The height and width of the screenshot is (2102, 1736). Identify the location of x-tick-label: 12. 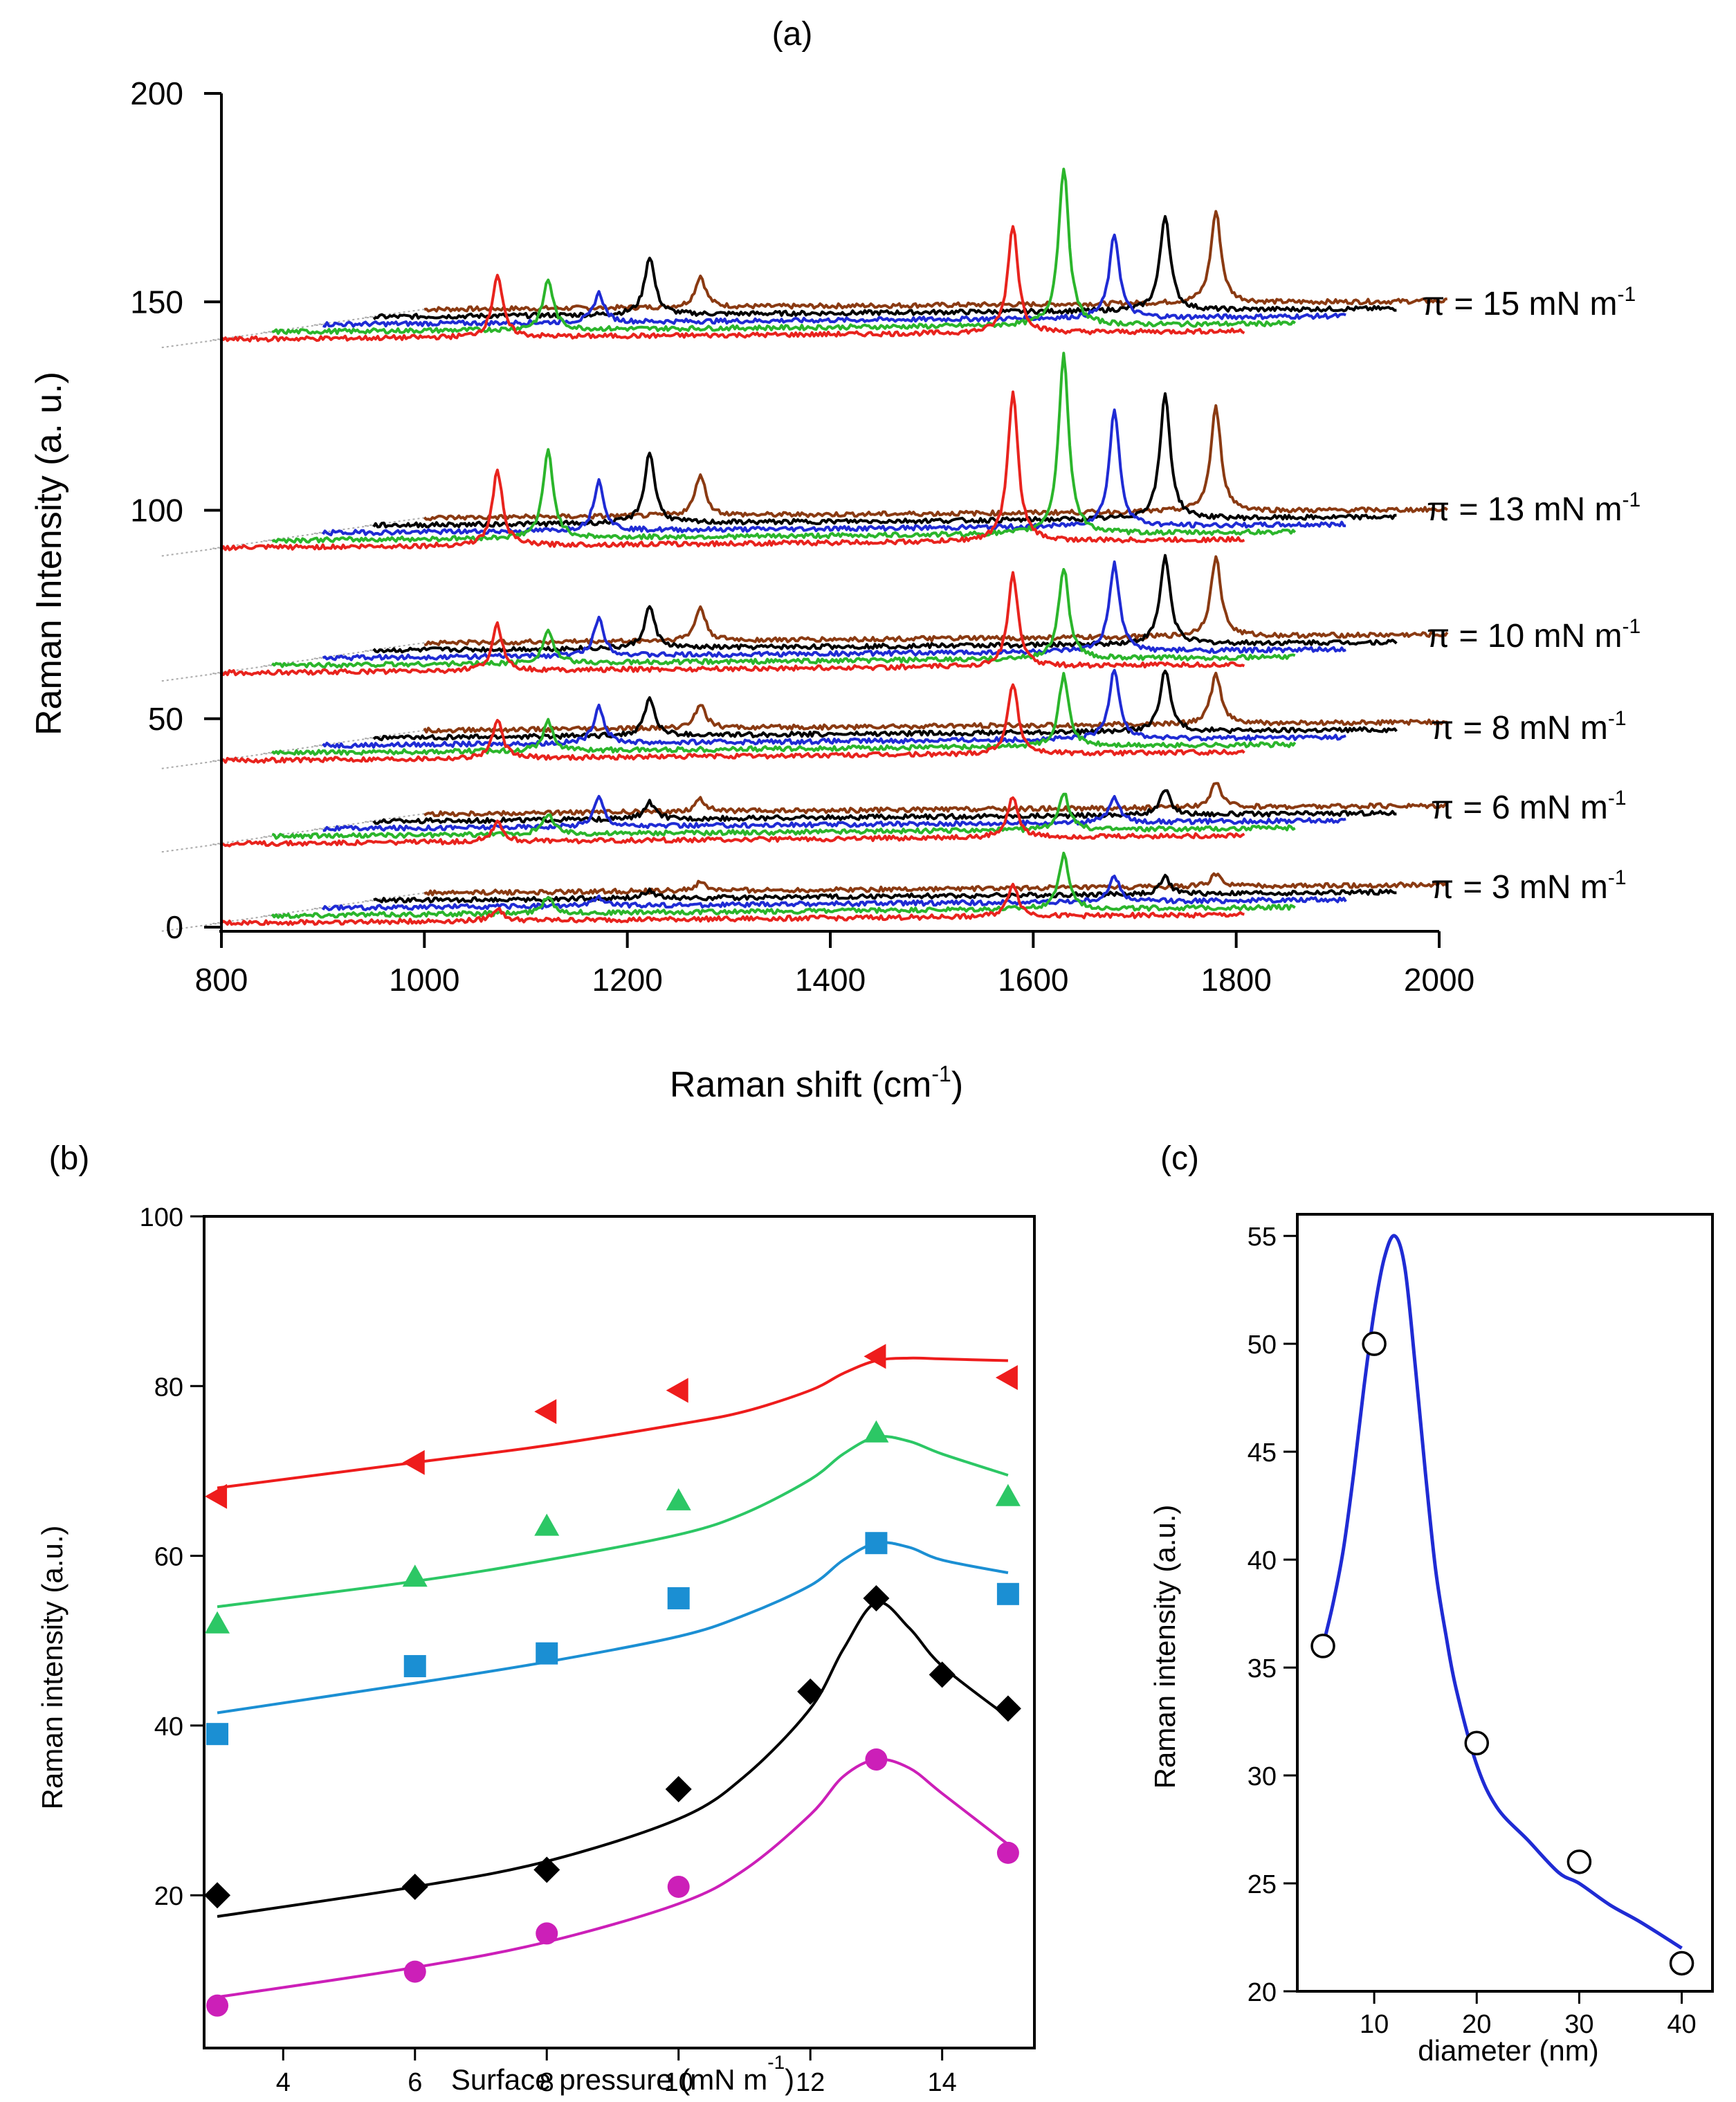
(810, 2082).